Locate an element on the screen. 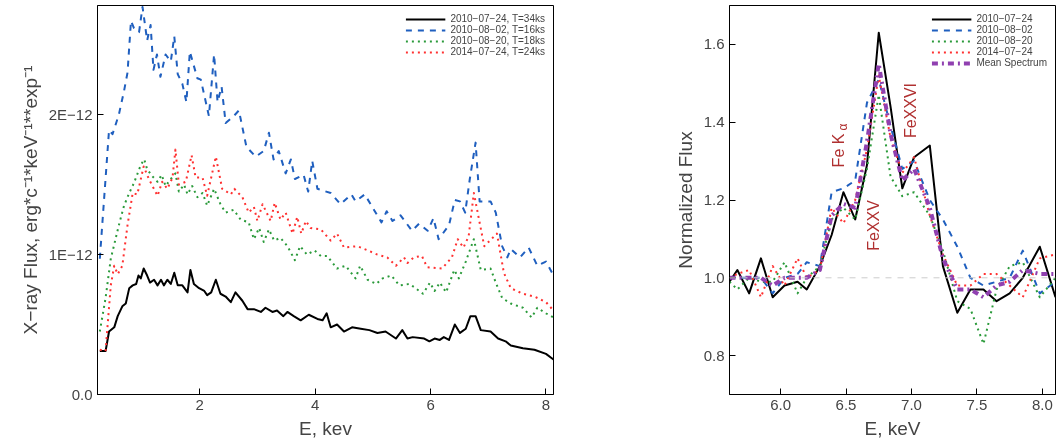  legend-label: 2010−07−24, T=34ks is located at coordinates (497, 18).